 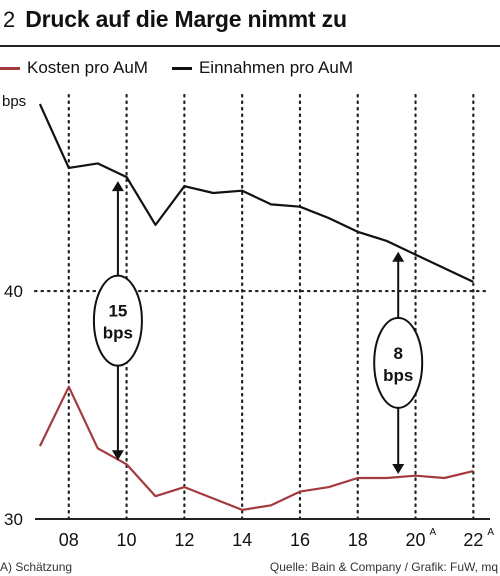 I want to click on y-tick-label-30: 30, so click(x=13, y=519).